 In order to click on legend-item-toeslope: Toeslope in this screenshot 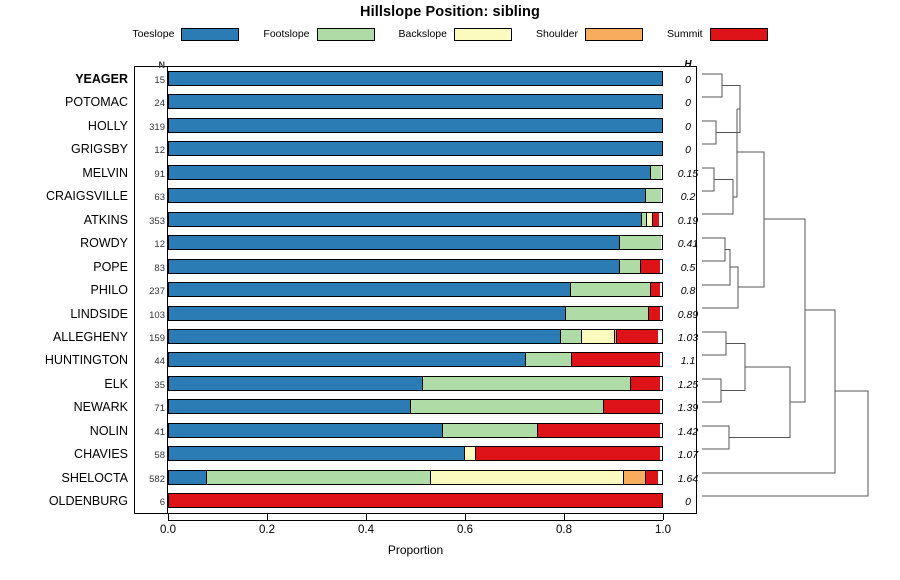, I will do `click(186, 34)`.